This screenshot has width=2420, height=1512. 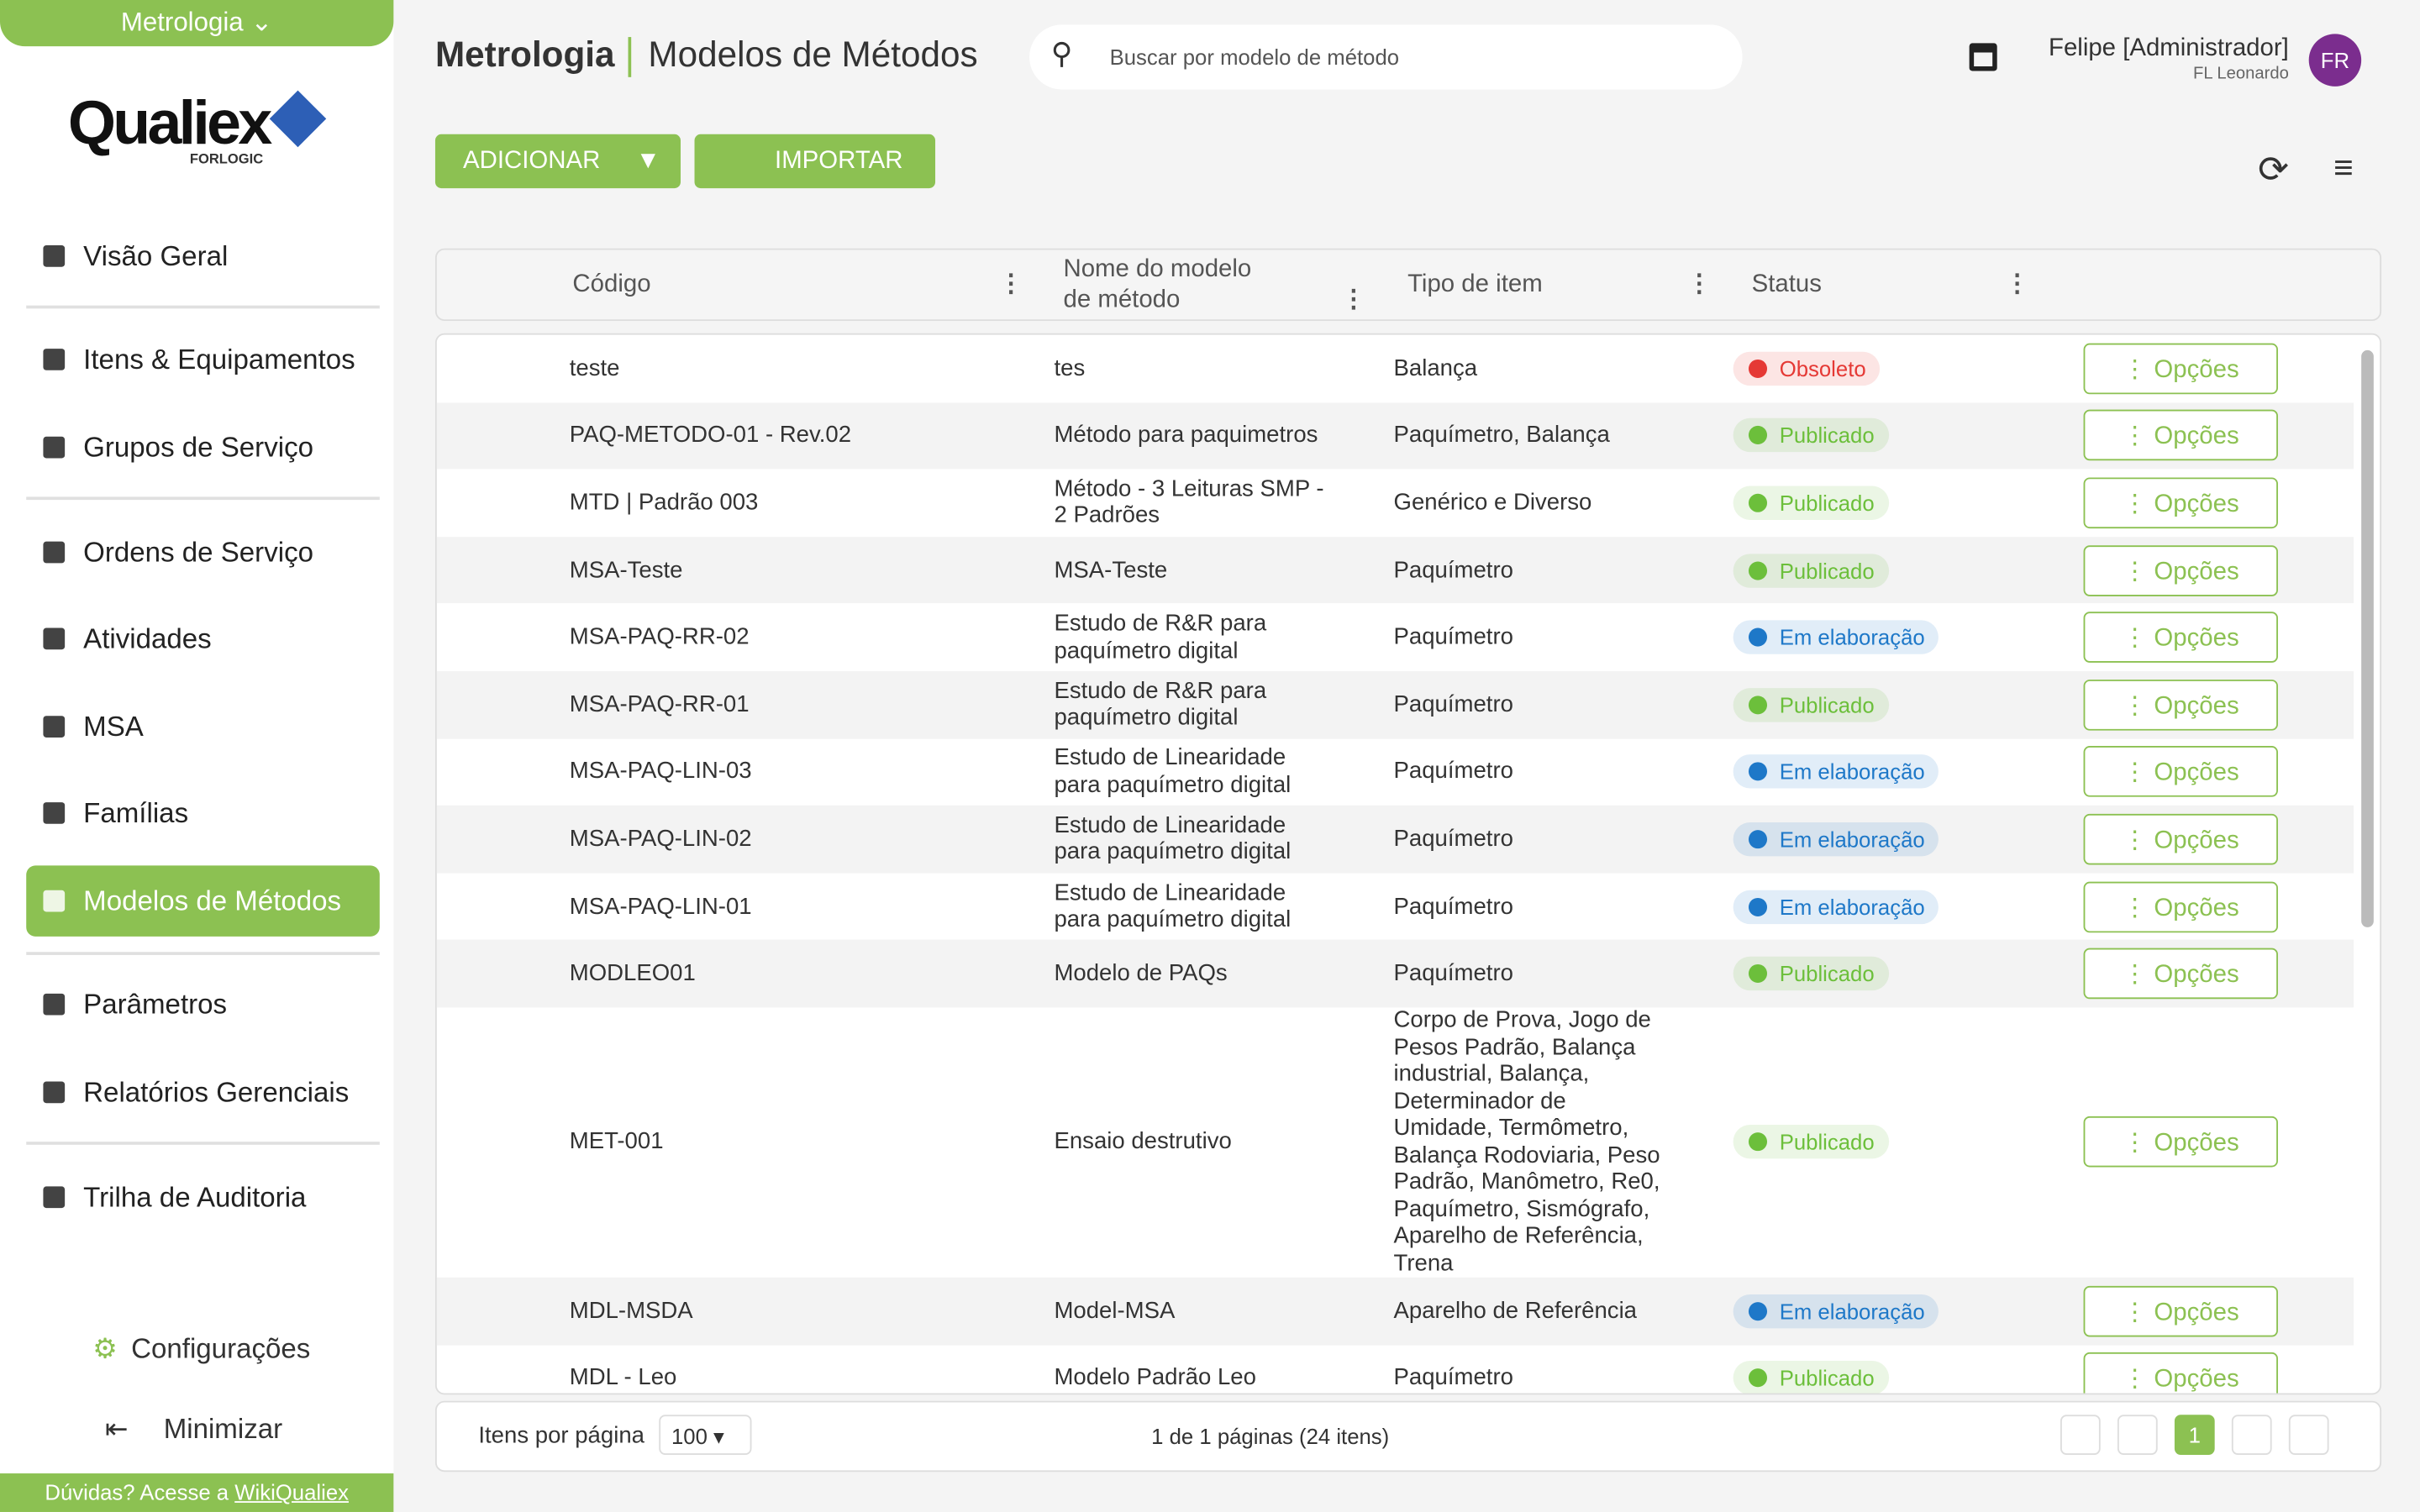 I want to click on column-header: Status, so click(x=1787, y=283).